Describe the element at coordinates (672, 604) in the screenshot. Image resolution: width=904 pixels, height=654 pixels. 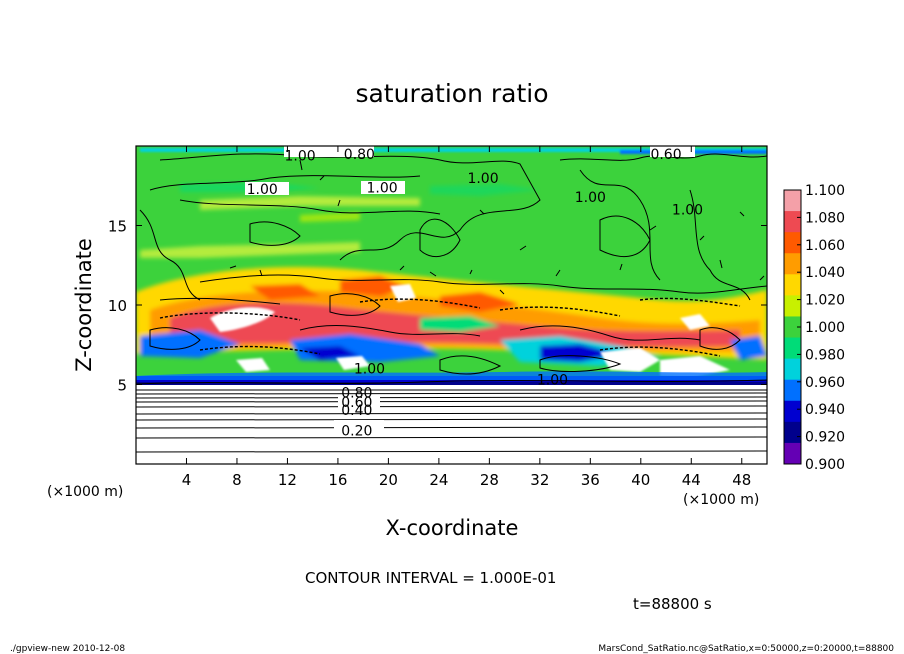
I see `time-text: t=88800 s` at that location.